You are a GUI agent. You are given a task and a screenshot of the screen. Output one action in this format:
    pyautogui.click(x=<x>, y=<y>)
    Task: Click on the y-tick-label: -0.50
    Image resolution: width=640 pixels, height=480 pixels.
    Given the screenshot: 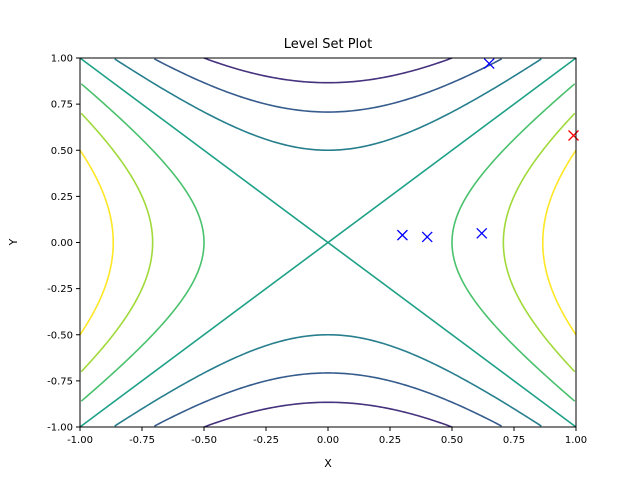 What is the action you would take?
    pyautogui.click(x=60, y=335)
    